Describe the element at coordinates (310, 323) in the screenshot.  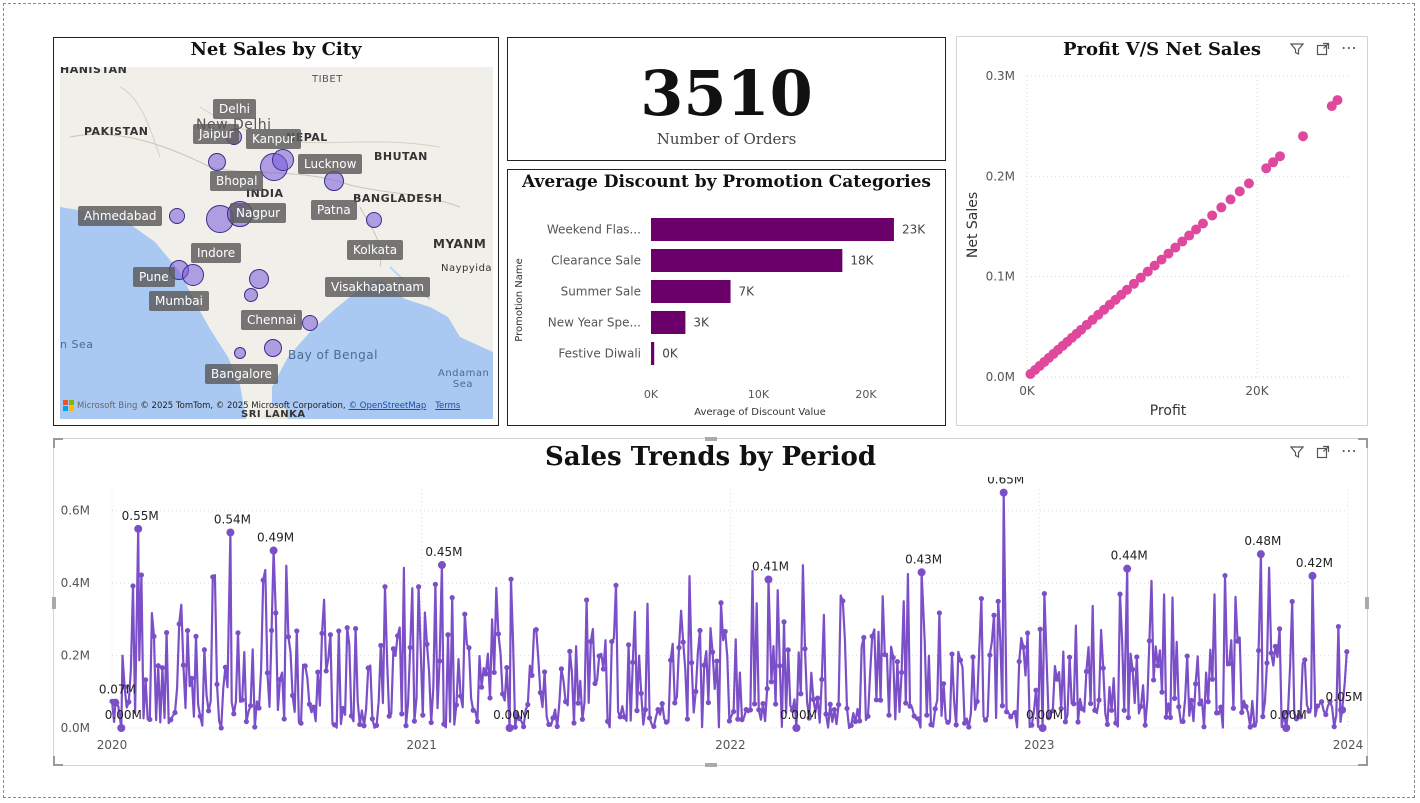
I see `city-bubble-visakhapatnam` at that location.